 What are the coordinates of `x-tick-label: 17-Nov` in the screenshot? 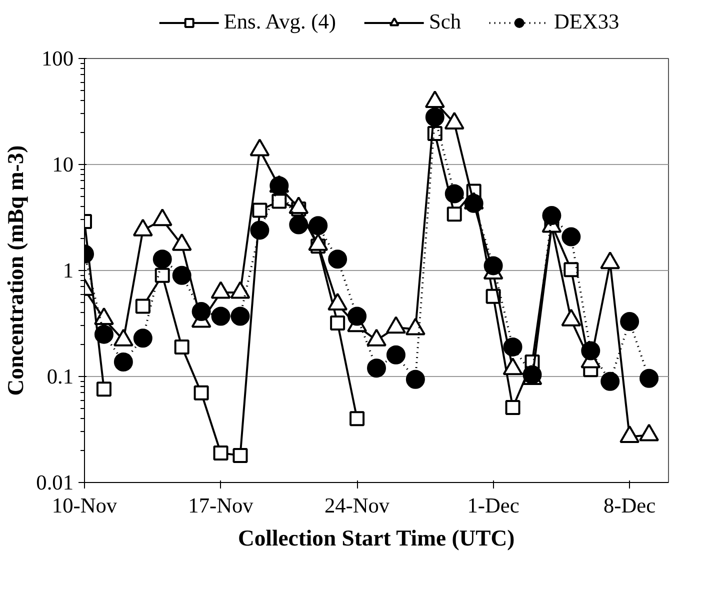 It's located at (221, 506).